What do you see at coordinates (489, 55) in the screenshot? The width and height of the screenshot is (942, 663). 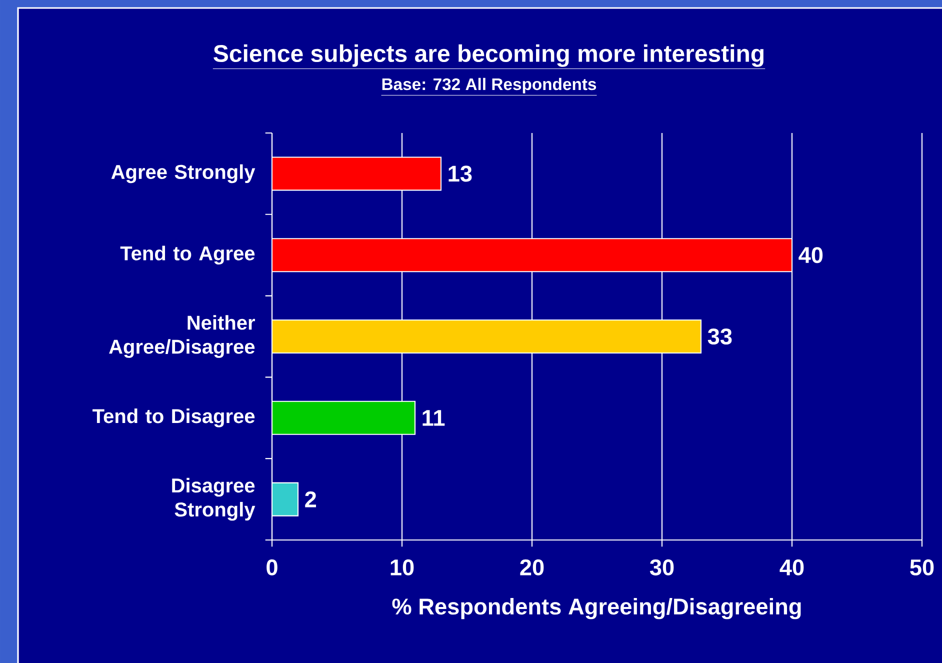 I see `chart-title: Science subjects are becoming more interesting` at bounding box center [489, 55].